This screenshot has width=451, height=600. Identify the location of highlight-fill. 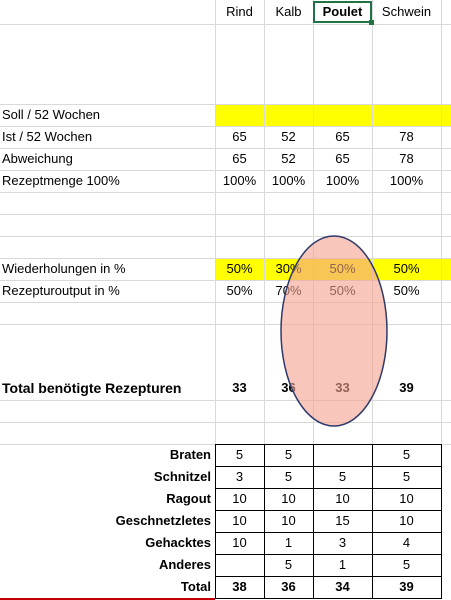
(333, 115).